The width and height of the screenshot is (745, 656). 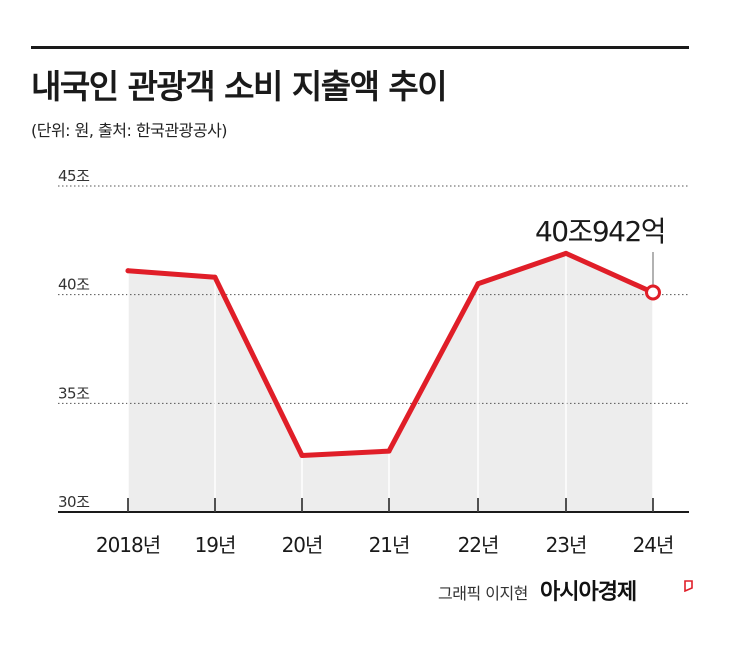 What do you see at coordinates (215, 545) in the screenshot?
I see `x-tick-label: 19년` at bounding box center [215, 545].